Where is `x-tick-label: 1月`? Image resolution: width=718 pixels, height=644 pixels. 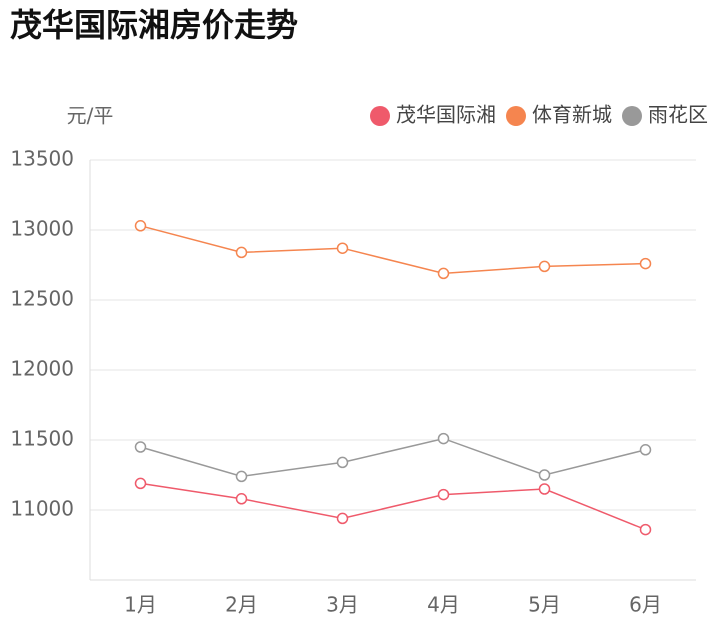 x-tick-label: 1月 is located at coordinates (140, 605).